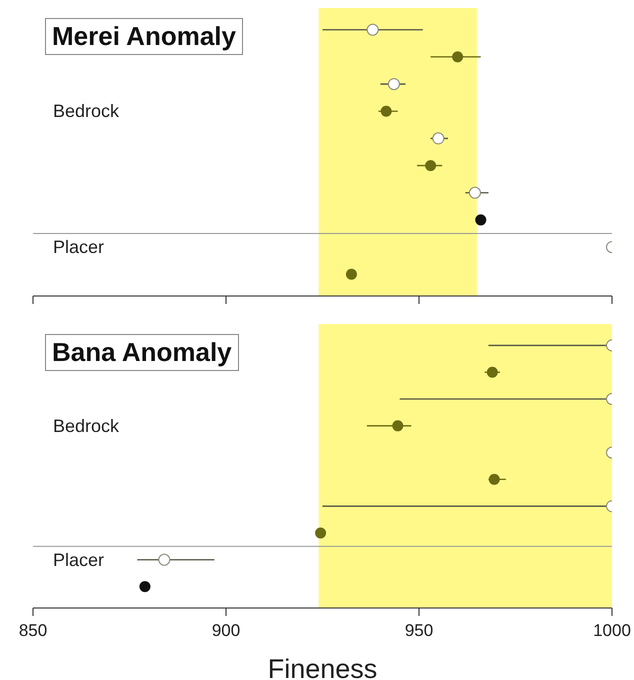 The image size is (634, 680). What do you see at coordinates (144, 36) in the screenshot?
I see `text: Merei Anomaly` at bounding box center [144, 36].